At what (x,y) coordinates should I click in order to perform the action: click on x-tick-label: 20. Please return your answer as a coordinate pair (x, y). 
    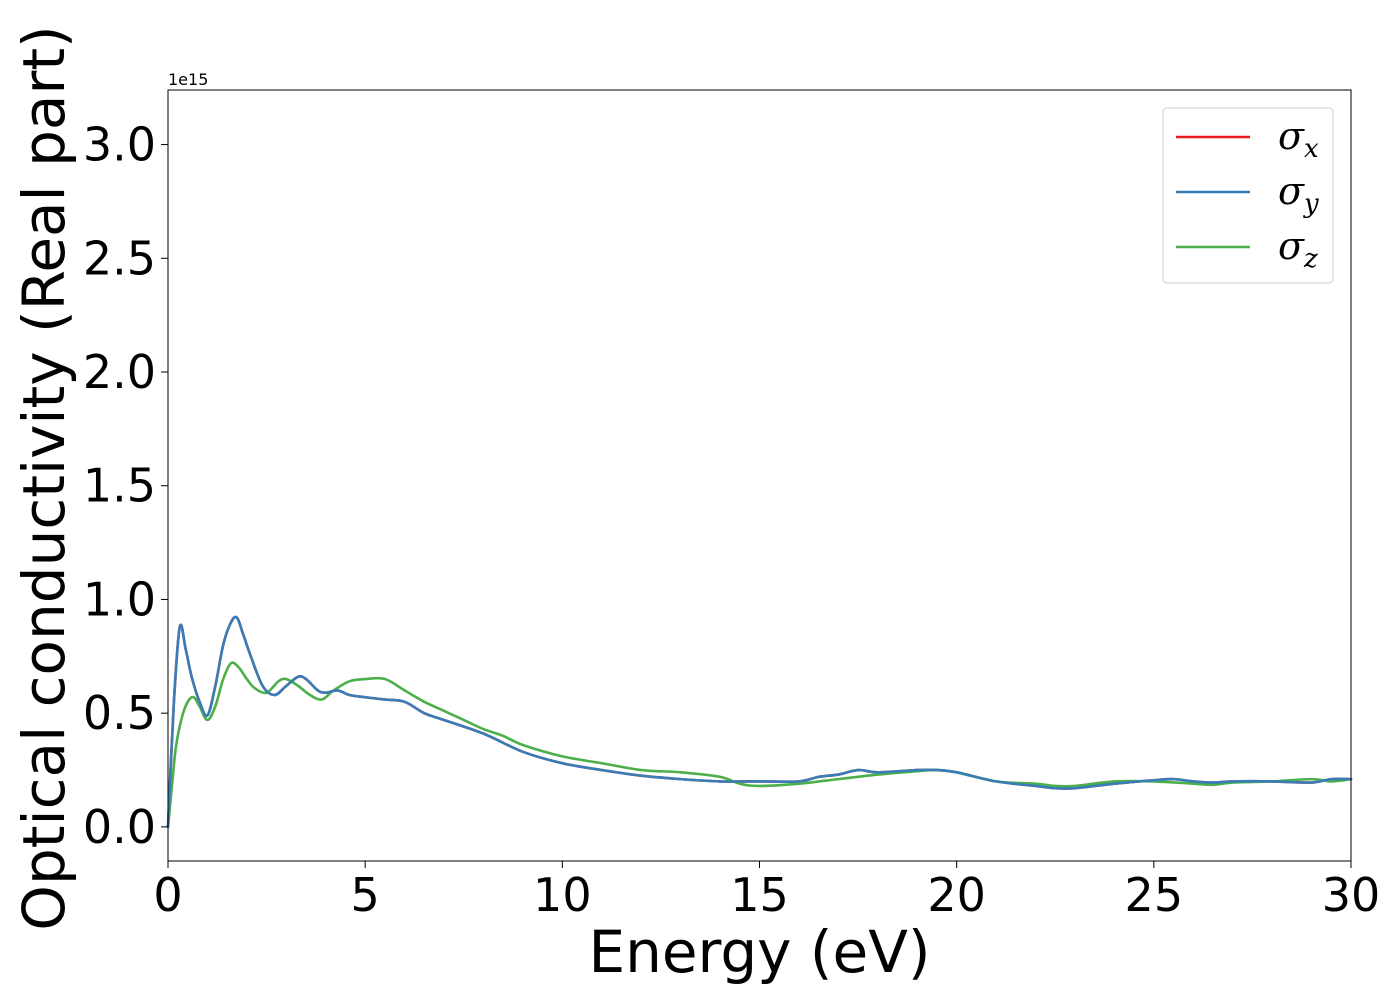
    Looking at the image, I should click on (956, 895).